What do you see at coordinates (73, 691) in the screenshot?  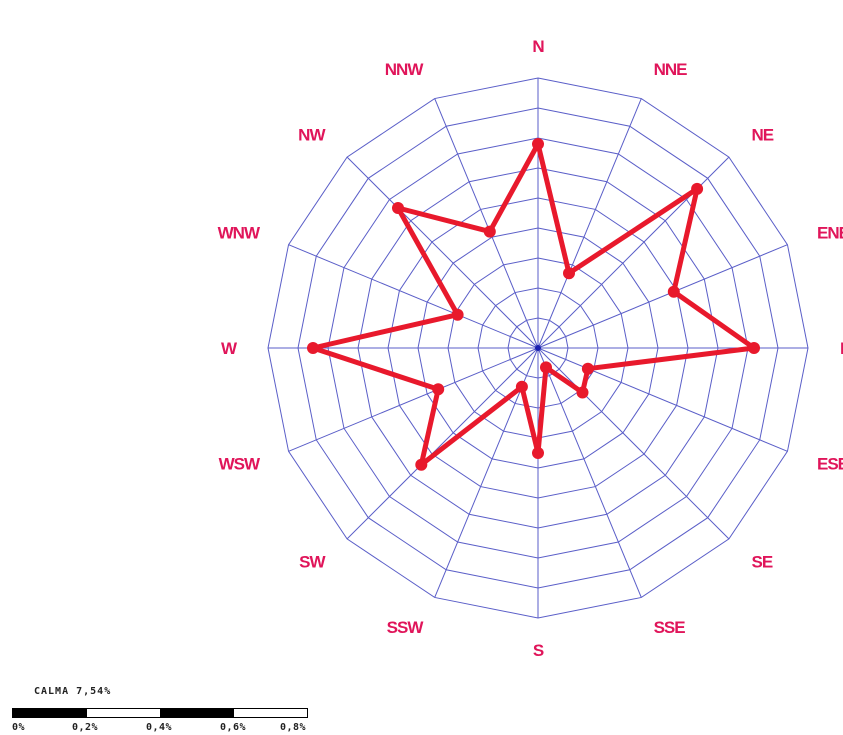 I see `calm-percentage-label: CALMA 7,54%` at bounding box center [73, 691].